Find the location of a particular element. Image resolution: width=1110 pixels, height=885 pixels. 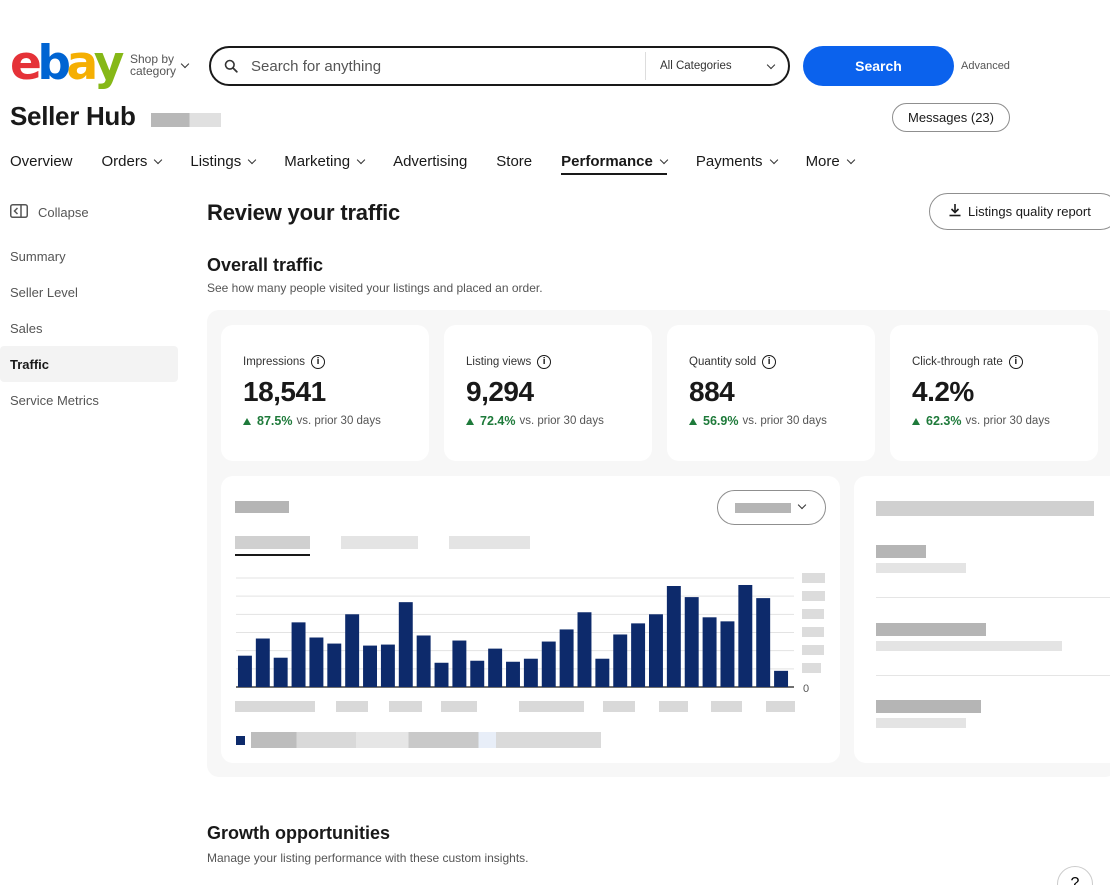

nav-item-label: Overview is located at coordinates (41, 161).